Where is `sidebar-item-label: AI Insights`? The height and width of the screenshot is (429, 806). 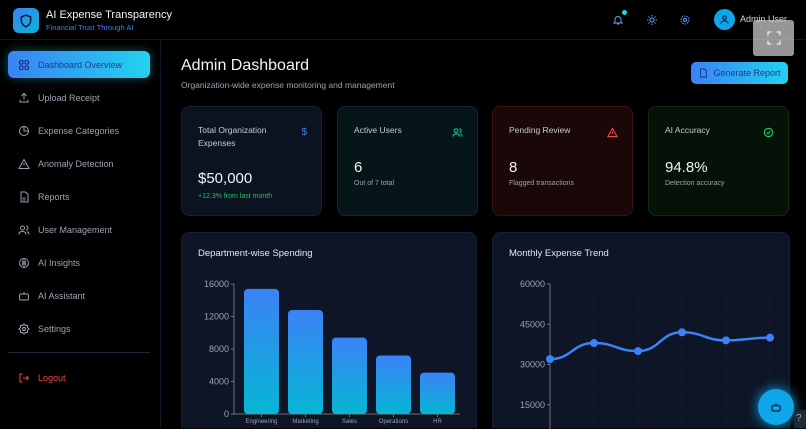 sidebar-item-label: AI Insights is located at coordinates (59, 262).